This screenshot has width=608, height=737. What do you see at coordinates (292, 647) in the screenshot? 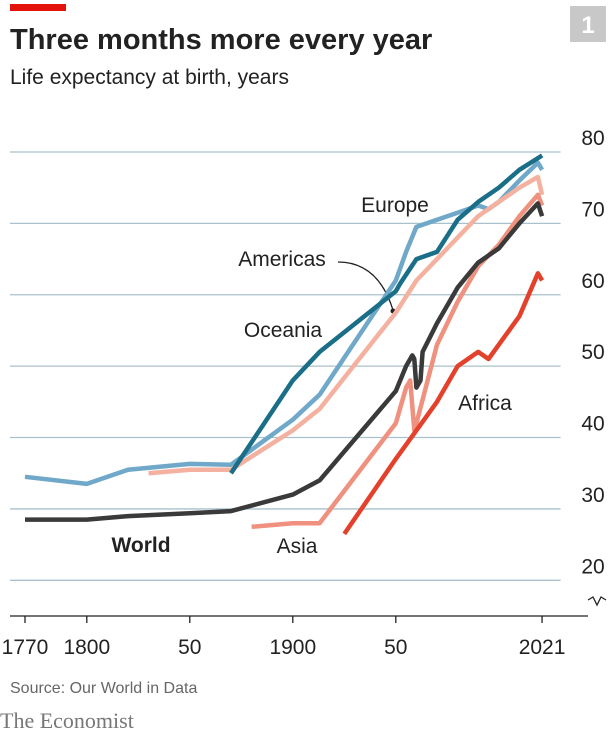
I see `x-tick-label: 1900` at bounding box center [292, 647].